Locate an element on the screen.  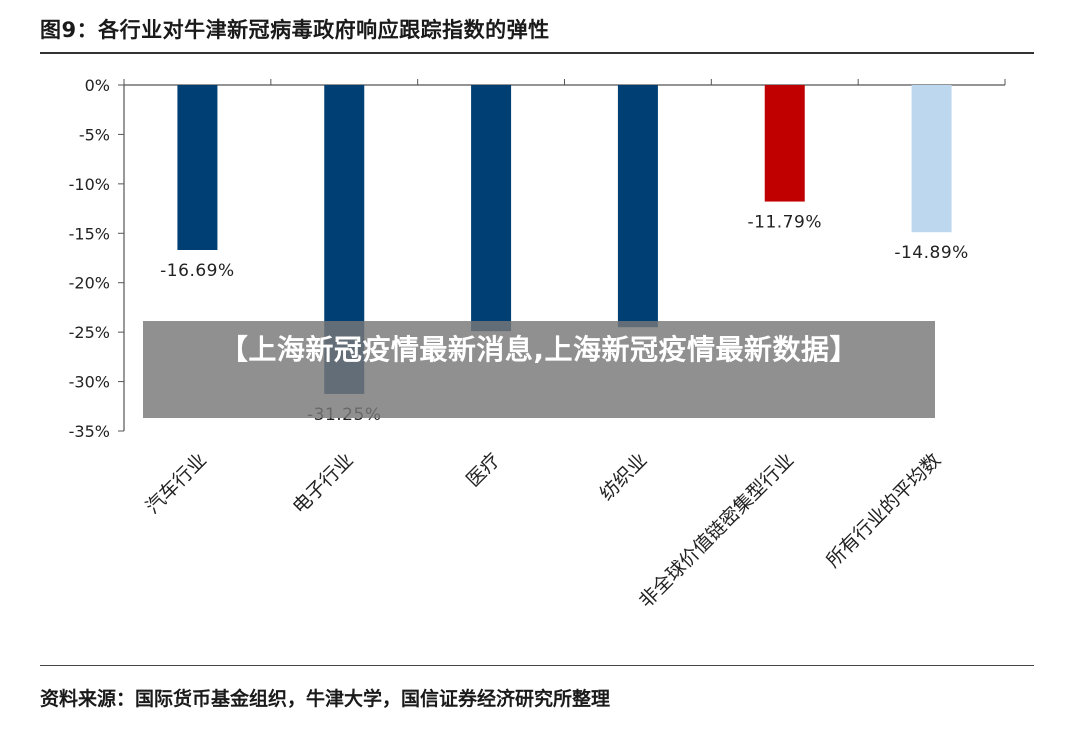
category-label: 纺织业 is located at coordinates (624, 477).